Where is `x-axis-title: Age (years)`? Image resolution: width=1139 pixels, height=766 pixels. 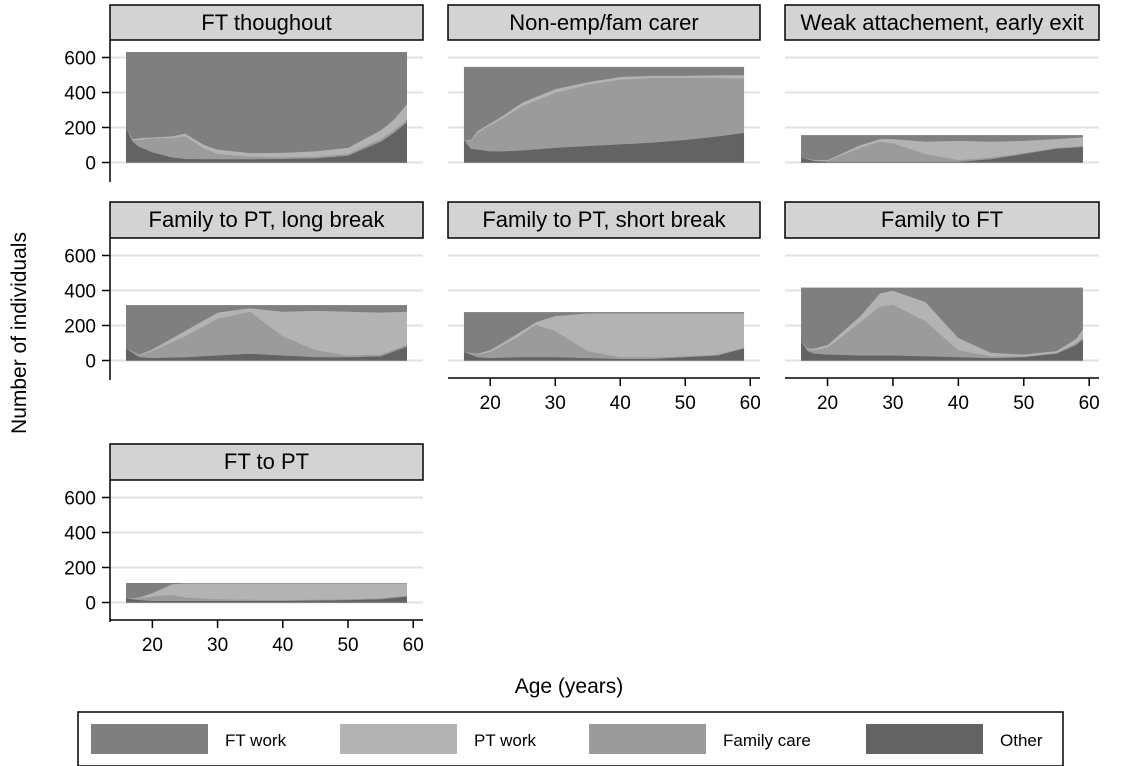
x-axis-title: Age (years) is located at coordinates (569, 686).